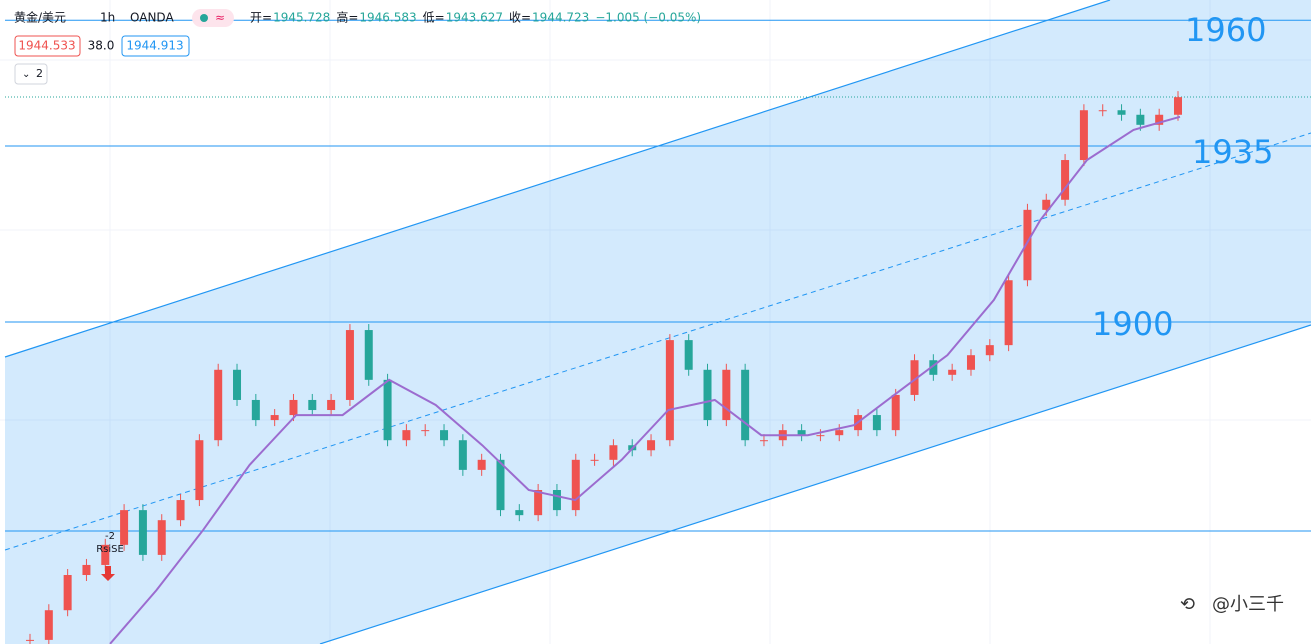  I want to click on collapse-arrow: ⌄, so click(26, 74).